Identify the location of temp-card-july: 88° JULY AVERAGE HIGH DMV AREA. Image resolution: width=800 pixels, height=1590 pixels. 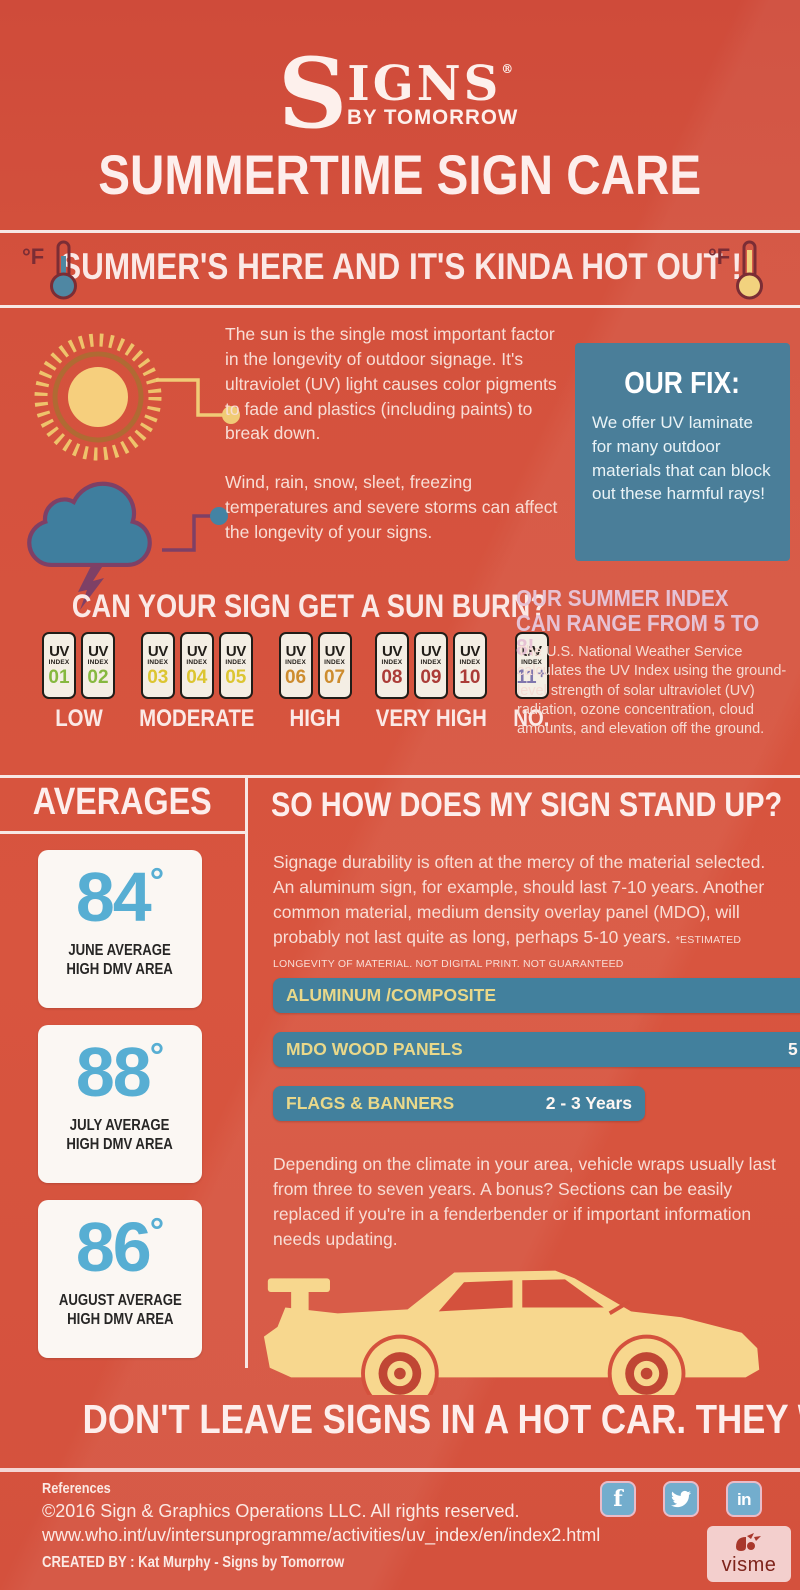
(120, 1104).